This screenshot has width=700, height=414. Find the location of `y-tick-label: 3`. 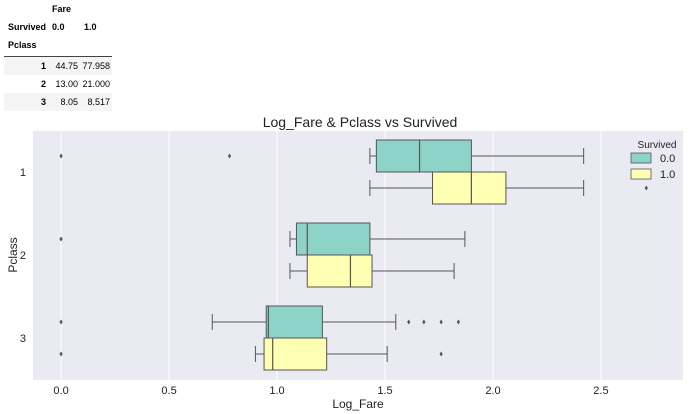

y-tick-label: 3 is located at coordinates (23, 339).